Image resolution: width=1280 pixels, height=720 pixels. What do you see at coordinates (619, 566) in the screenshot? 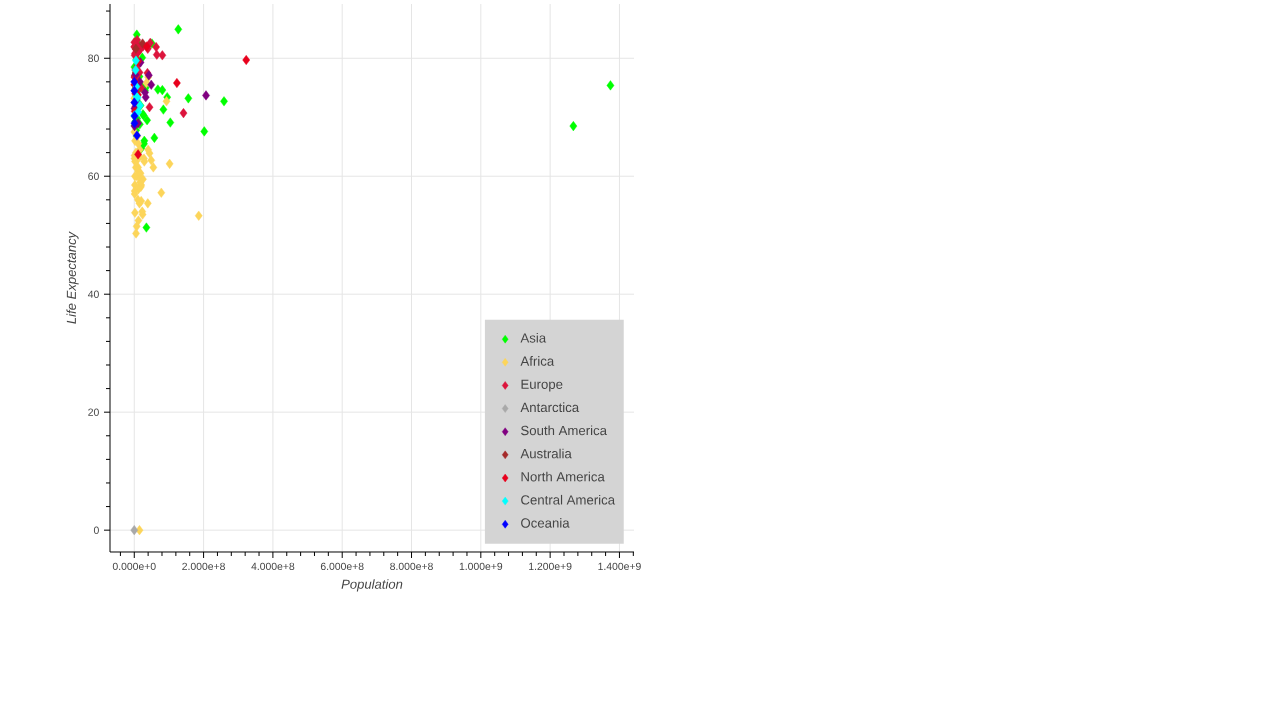
I see `x-tick-label: 1.400e+9` at bounding box center [619, 566].